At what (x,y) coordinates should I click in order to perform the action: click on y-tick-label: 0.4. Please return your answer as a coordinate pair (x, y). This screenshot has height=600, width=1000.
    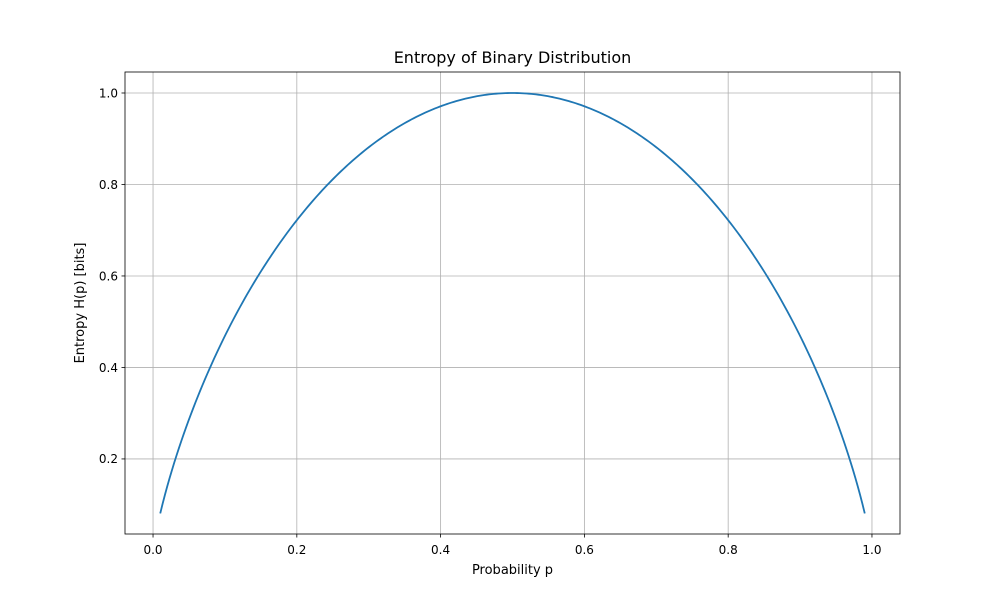
    Looking at the image, I should click on (108, 368).